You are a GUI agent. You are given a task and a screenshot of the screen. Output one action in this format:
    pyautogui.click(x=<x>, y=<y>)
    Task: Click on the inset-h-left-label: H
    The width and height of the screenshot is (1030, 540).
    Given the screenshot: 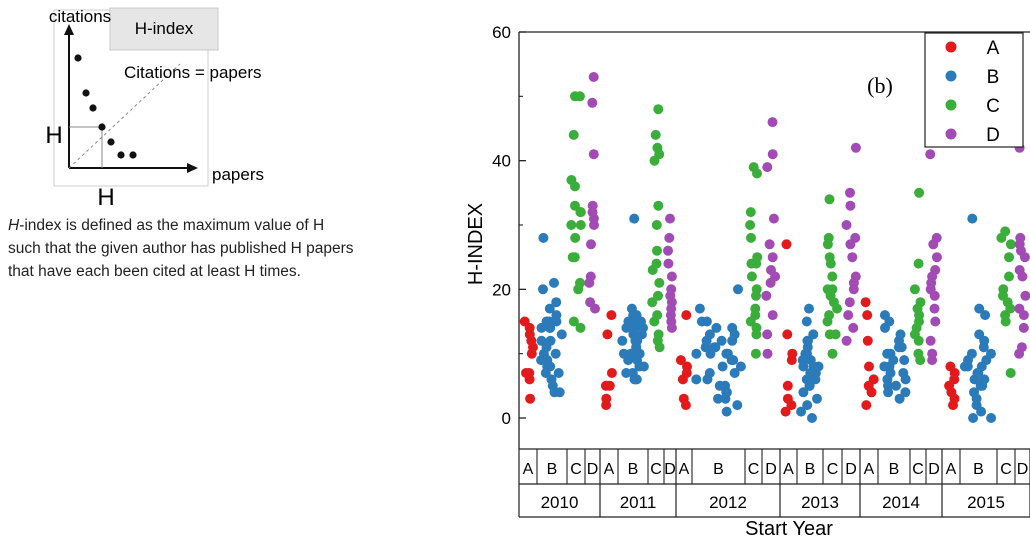 What is the action you would take?
    pyautogui.click(x=53, y=135)
    